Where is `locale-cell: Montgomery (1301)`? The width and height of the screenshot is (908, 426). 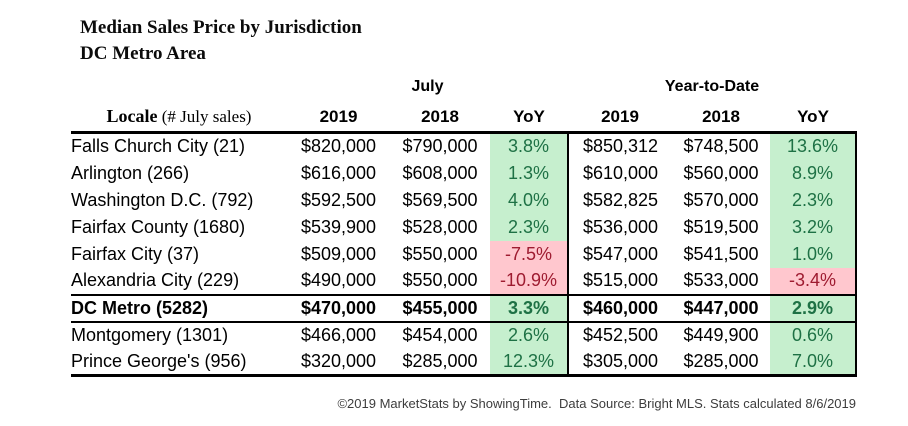
locale-cell: Montgomery (1301) is located at coordinates (150, 335).